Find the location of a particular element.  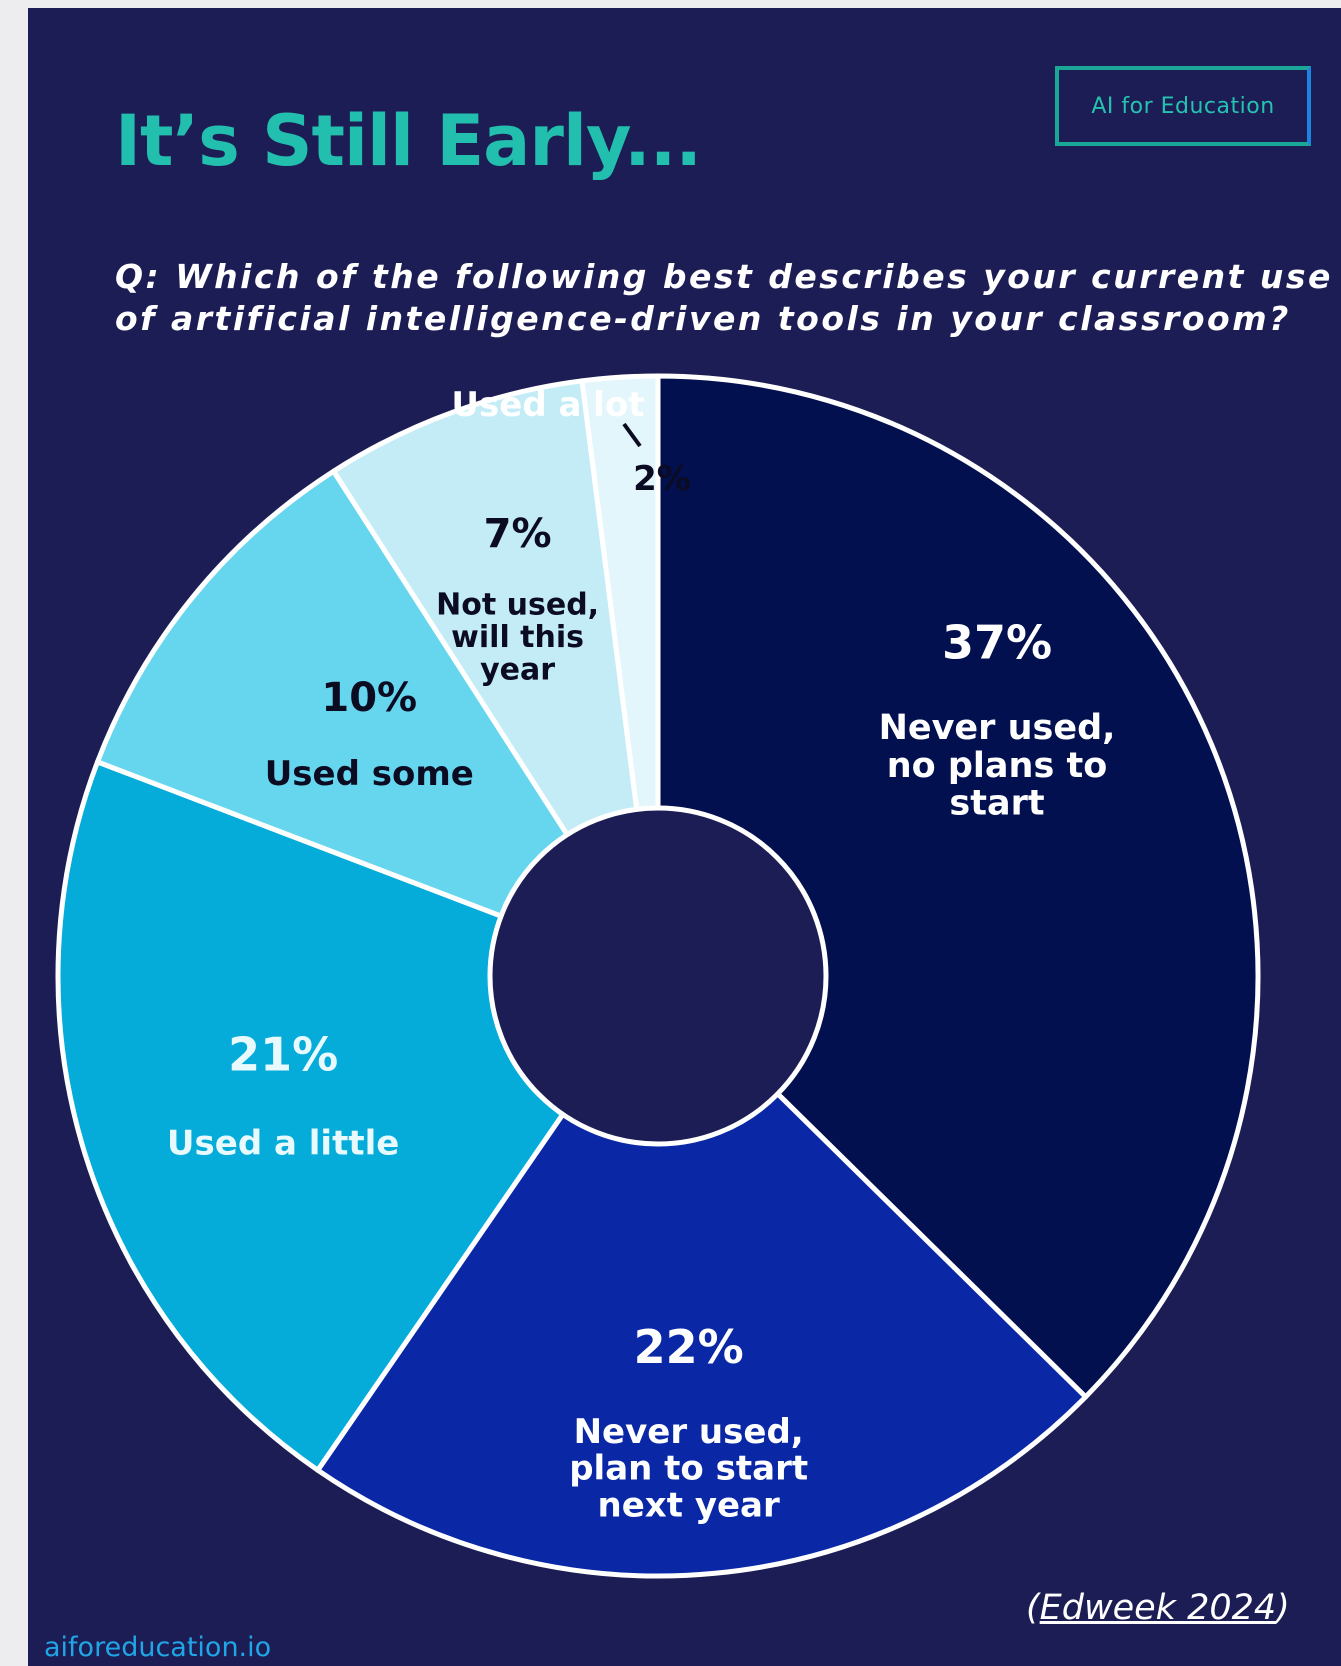

category-label-never-used-plan-to-start-next-year: Never used, plan to start next year is located at coordinates (688, 1468).